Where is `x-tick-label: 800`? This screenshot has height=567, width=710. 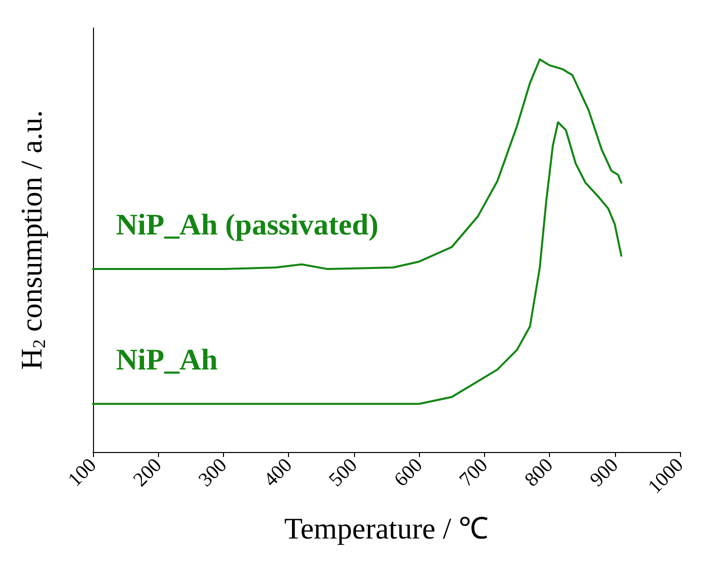 x-tick-label: 800 is located at coordinates (539, 472).